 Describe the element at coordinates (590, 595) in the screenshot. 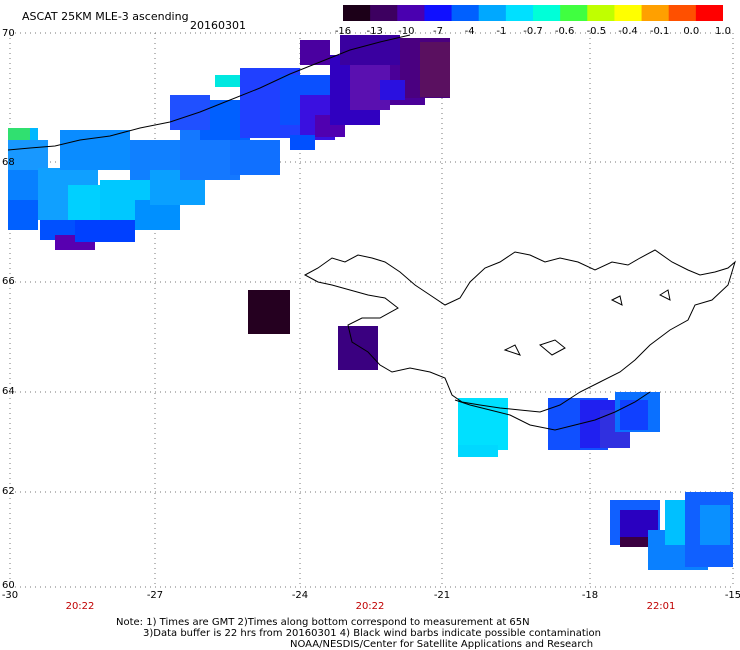

I see `lon-label: -18` at that location.